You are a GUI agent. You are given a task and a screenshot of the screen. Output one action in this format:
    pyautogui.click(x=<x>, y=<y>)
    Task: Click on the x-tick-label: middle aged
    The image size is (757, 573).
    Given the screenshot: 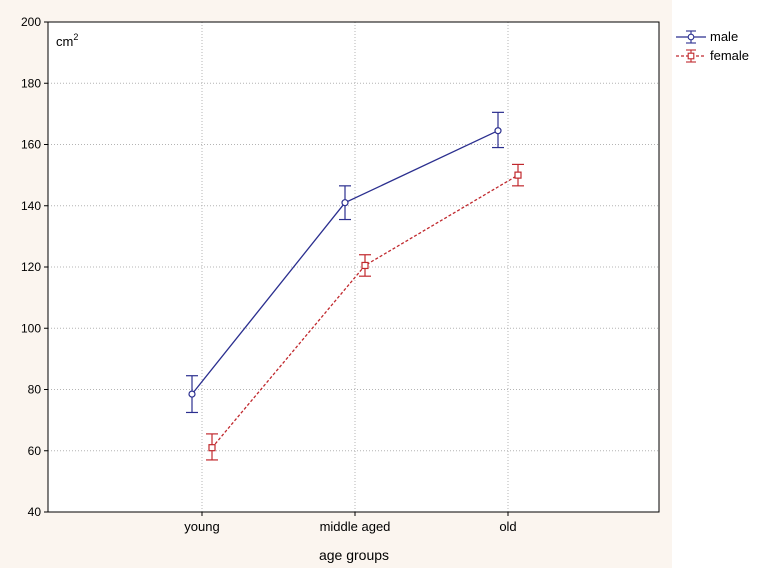 What is the action you would take?
    pyautogui.click(x=355, y=526)
    